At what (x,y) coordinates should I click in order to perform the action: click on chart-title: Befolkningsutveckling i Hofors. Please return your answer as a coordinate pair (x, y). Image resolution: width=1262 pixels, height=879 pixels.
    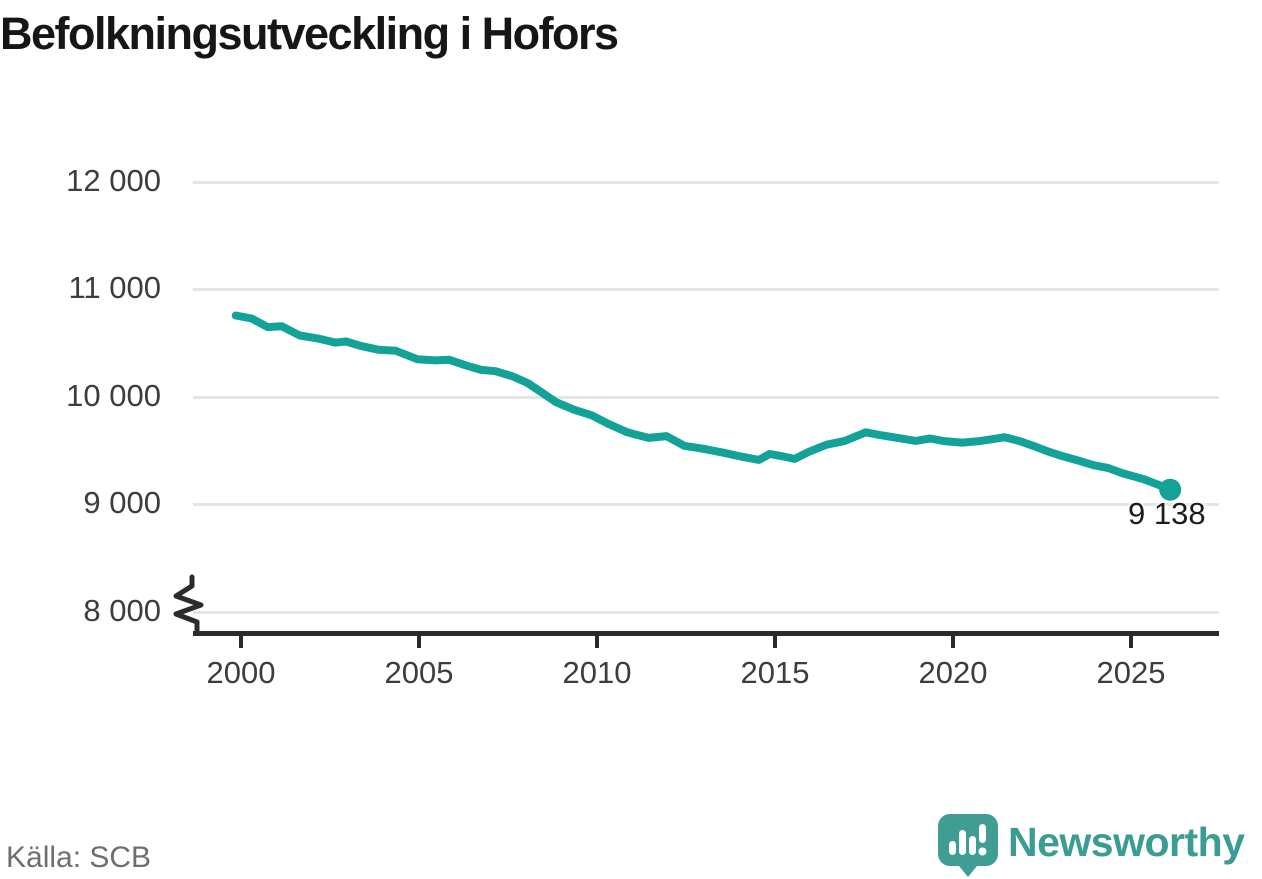
    Looking at the image, I should click on (309, 33).